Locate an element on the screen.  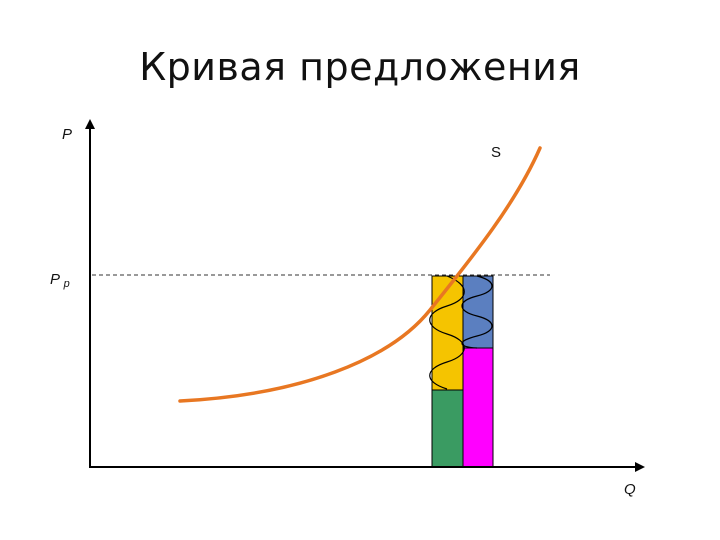
equilibrium-price-label-main: P is located at coordinates (55, 279).